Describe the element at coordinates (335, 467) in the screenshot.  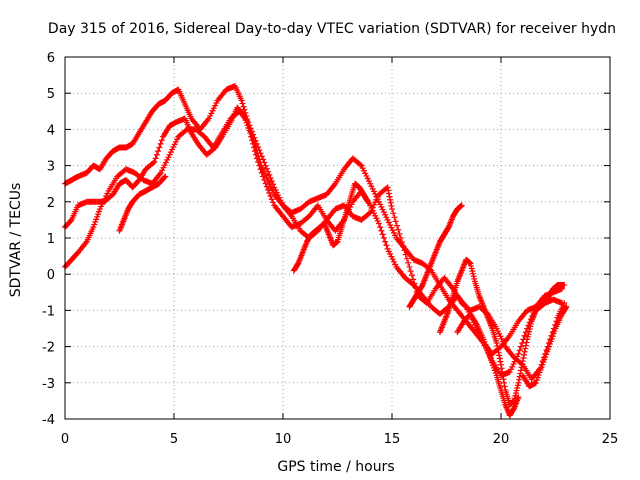
I see `x-axis-label: GPS time / hours` at that location.